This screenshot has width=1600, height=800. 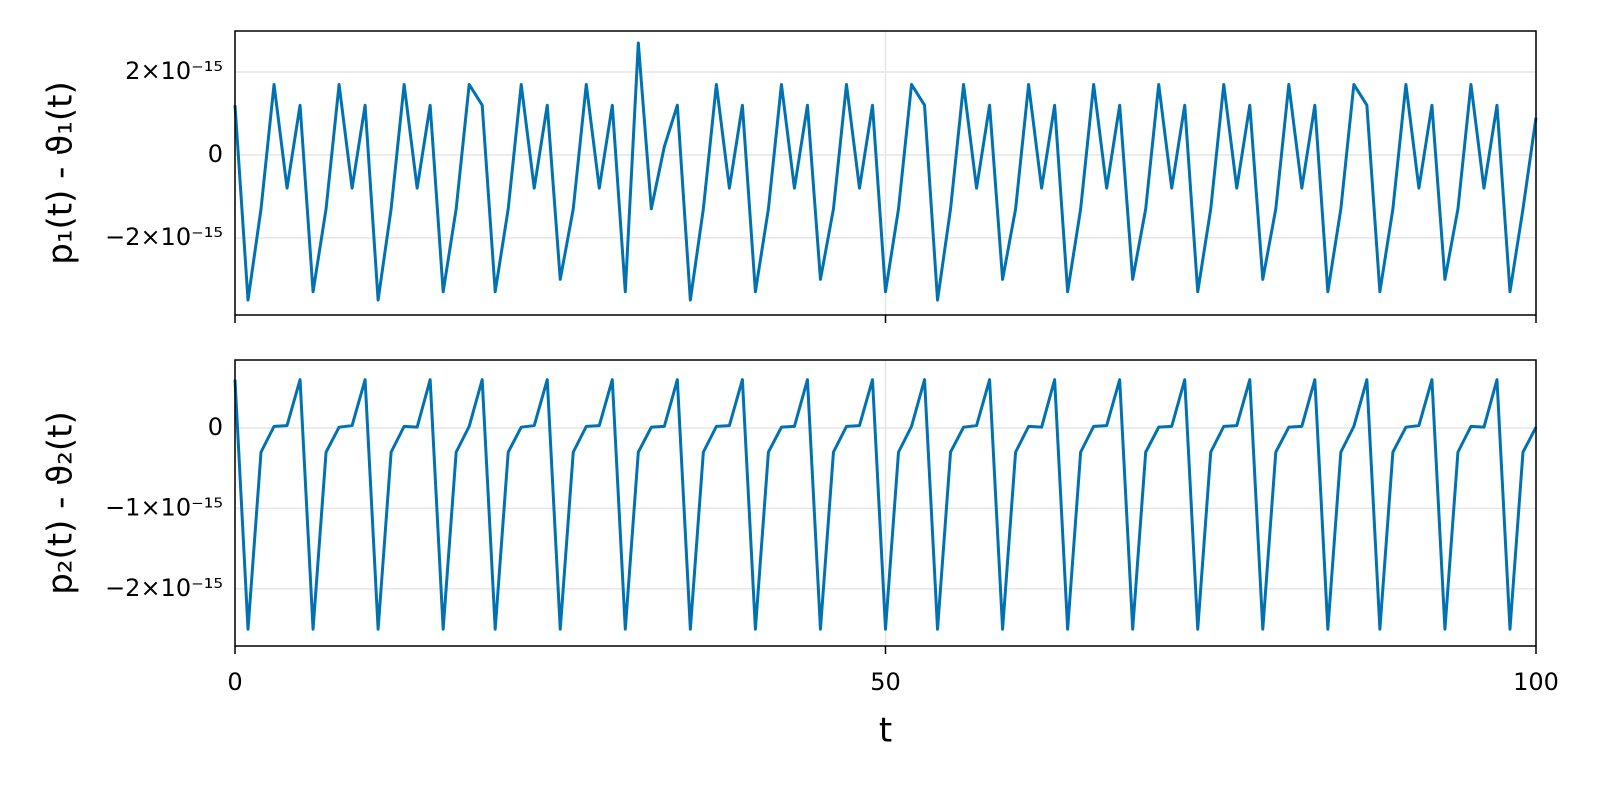 I want to click on y-axis-label: p₁(t) - ϑ₁(t), so click(x=61, y=173).